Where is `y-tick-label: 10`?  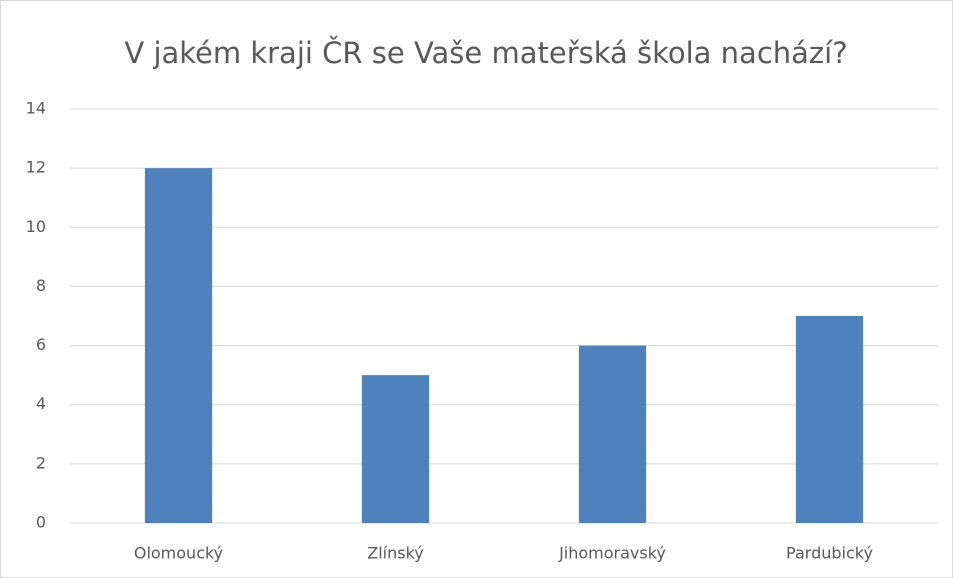 y-tick-label: 10 is located at coordinates (36, 226).